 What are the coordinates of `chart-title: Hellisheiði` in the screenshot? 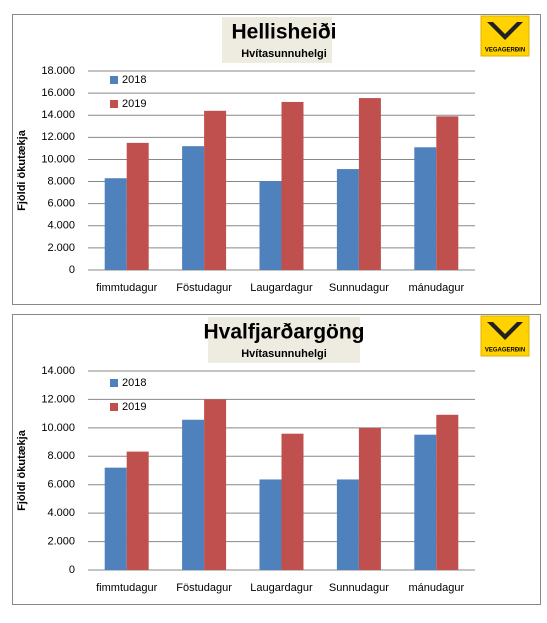 It's located at (283, 32).